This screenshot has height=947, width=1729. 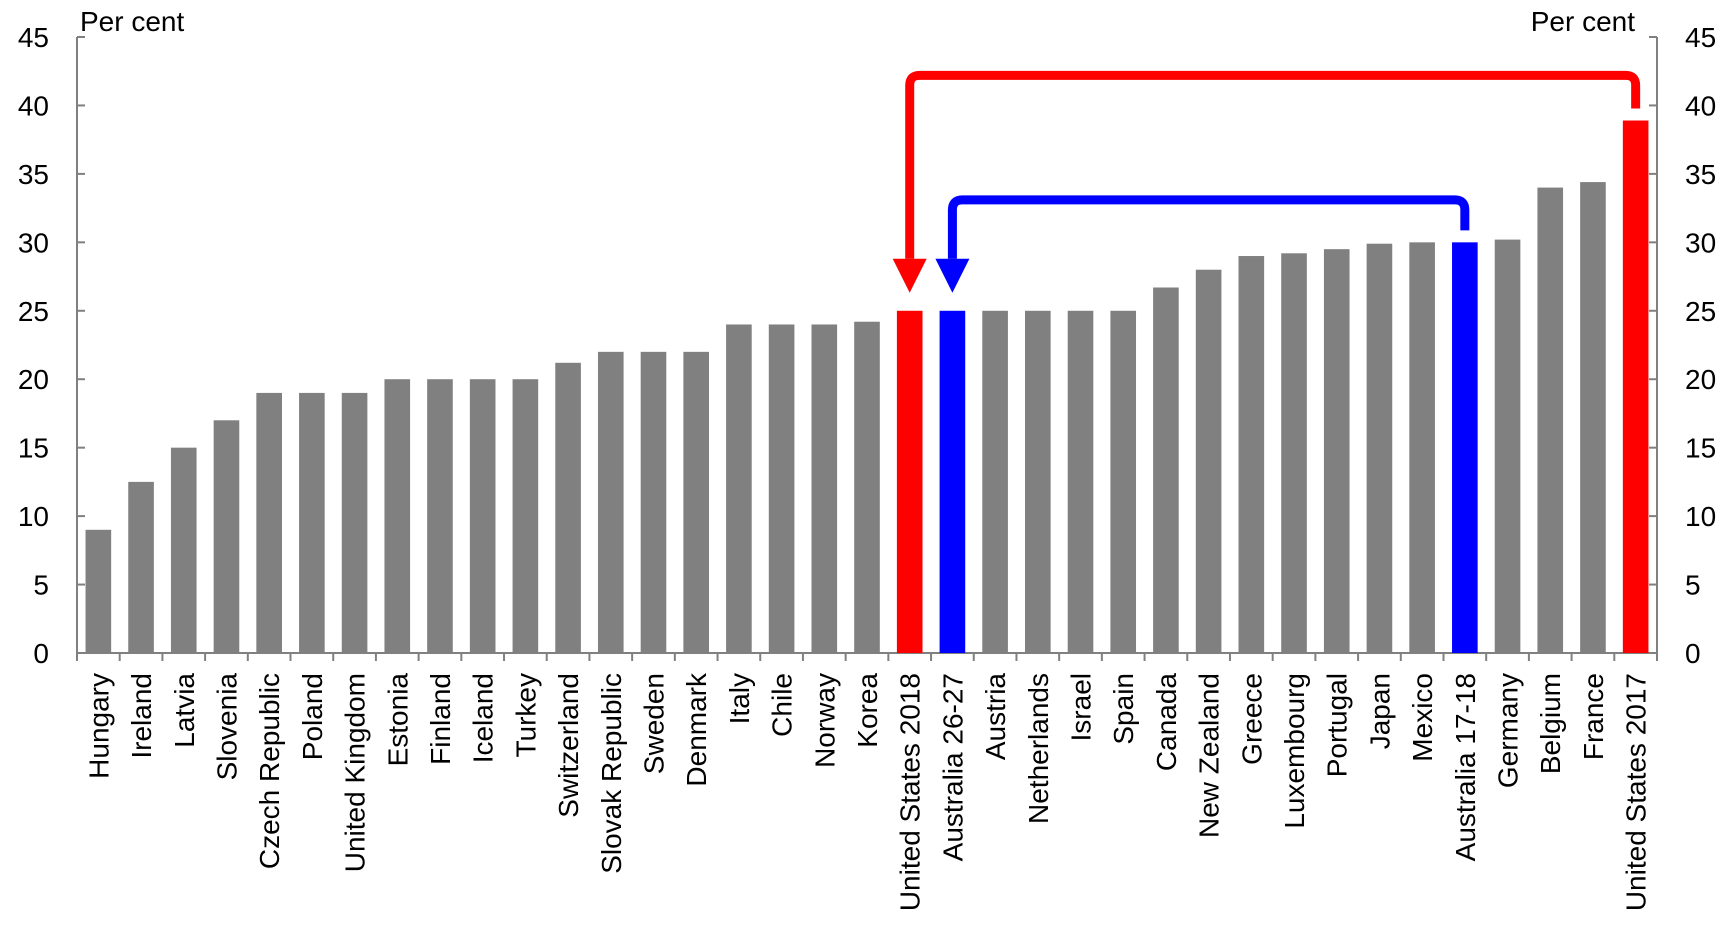 What do you see at coordinates (41, 585) in the screenshot?
I see `left-ytick-label: 5` at bounding box center [41, 585].